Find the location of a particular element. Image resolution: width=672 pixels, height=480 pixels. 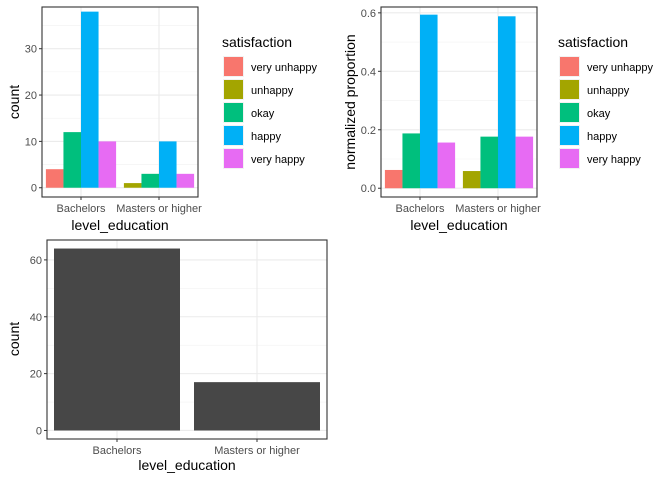

y-tick-label: 0.4 is located at coordinates (368, 72).